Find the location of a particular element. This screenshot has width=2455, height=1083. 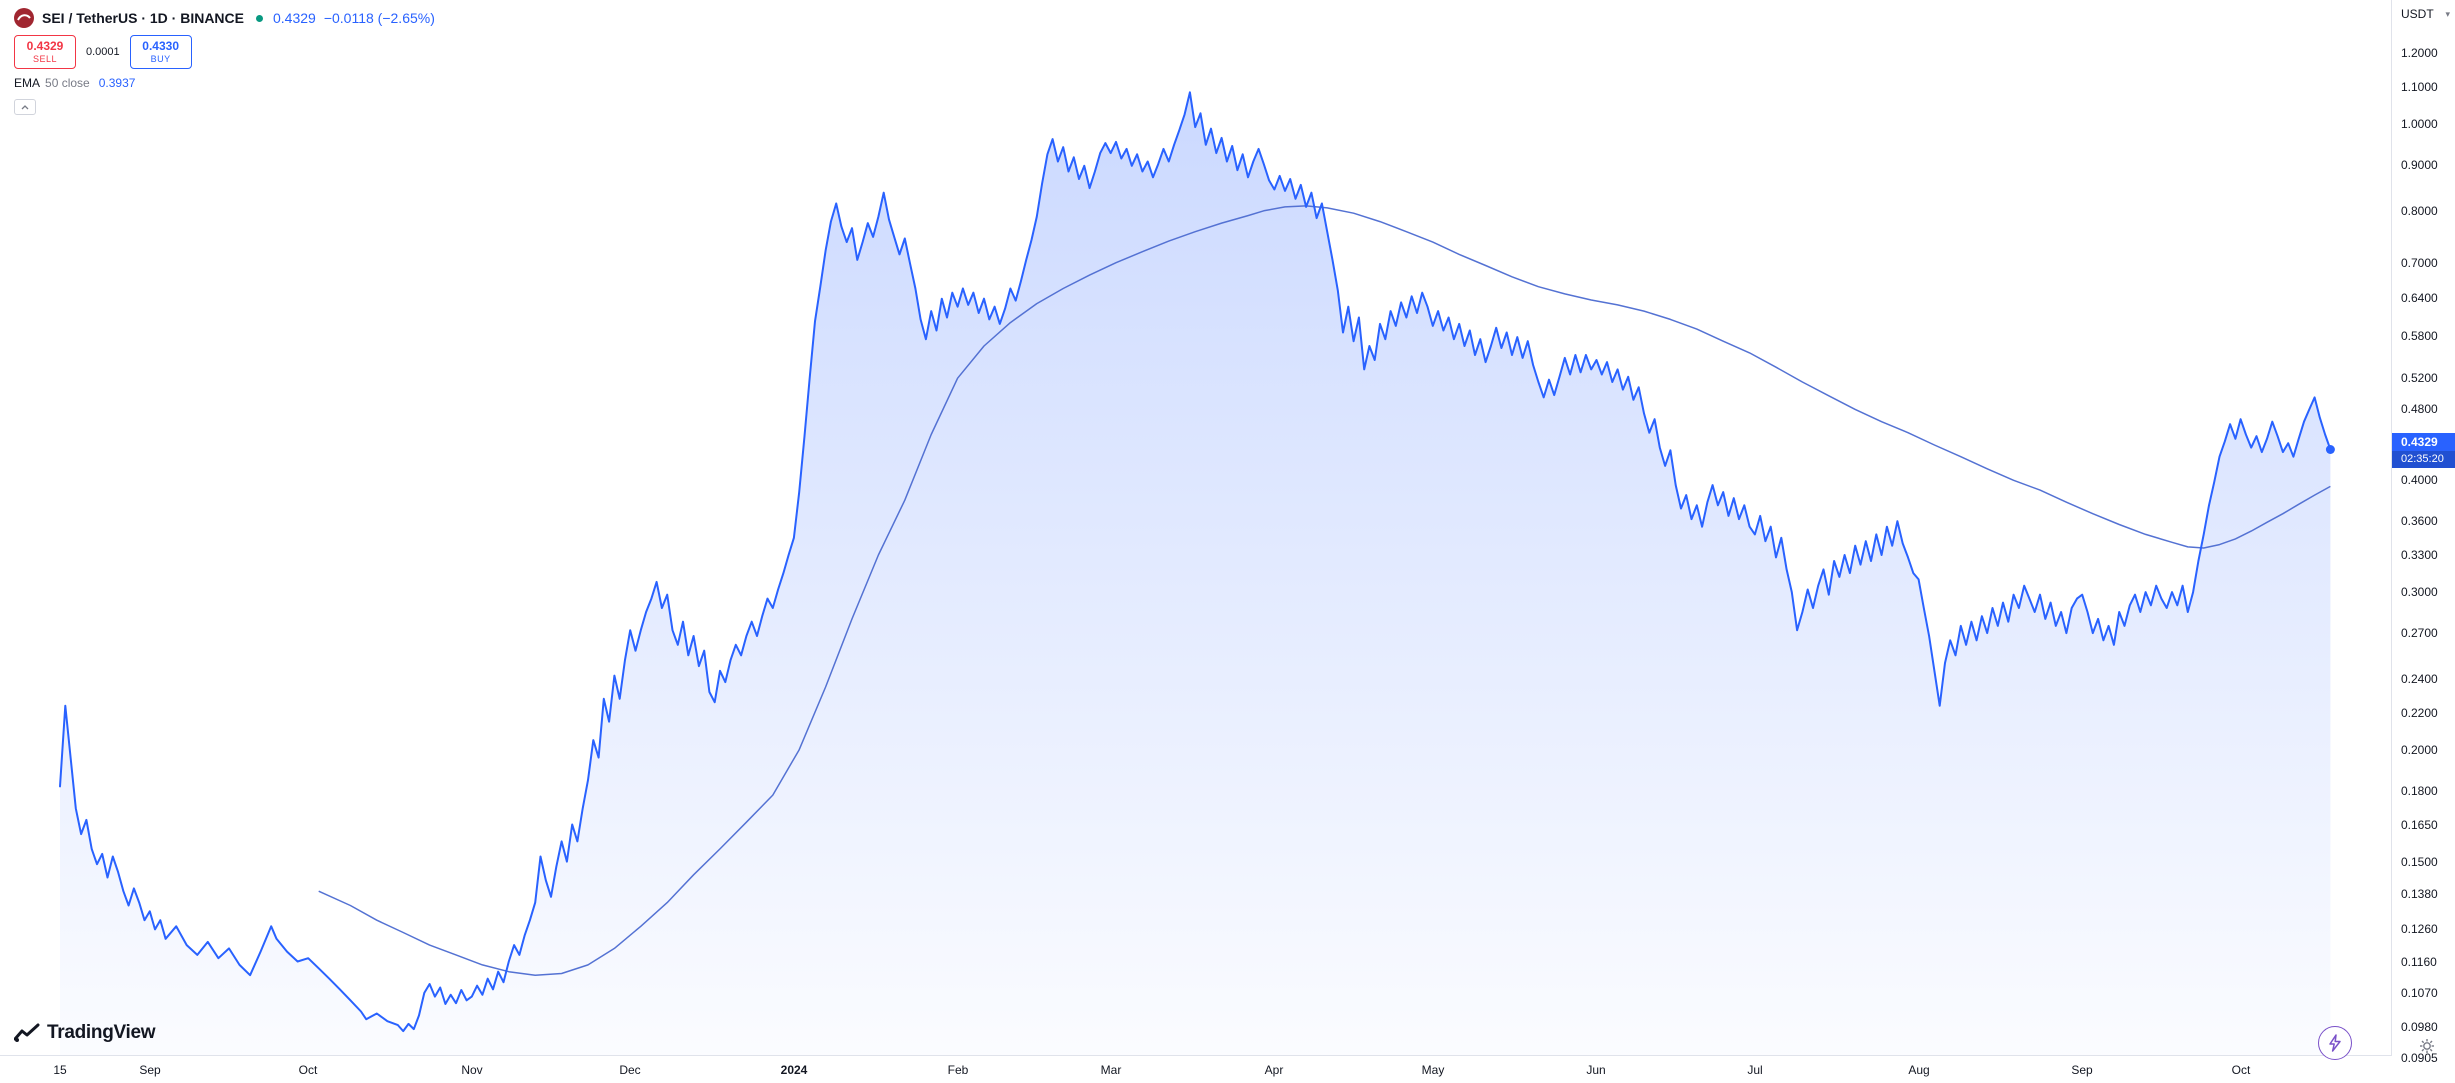

buy-button: 0.4330 BUY is located at coordinates (160, 52).